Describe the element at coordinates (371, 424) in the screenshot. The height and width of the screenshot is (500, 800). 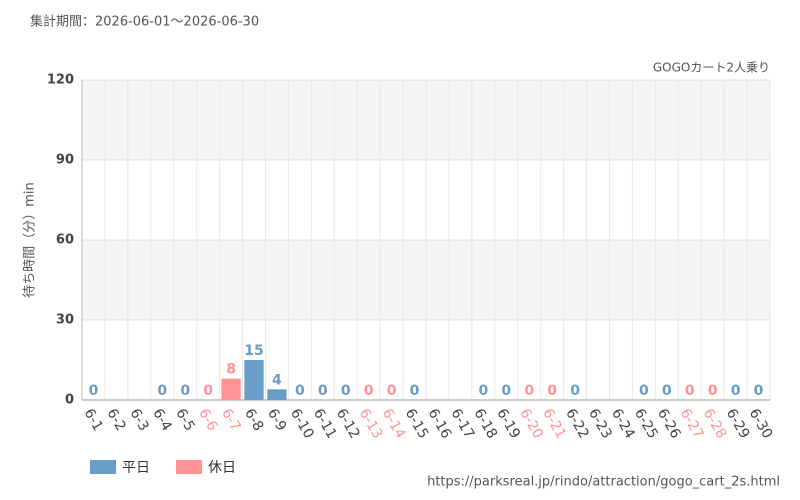
I see `x-tick-label: 6-13` at that location.